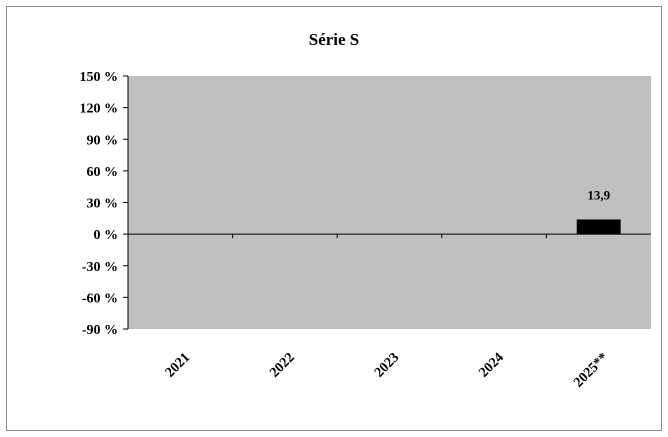  I want to click on y-tick-label: 30 %, so click(103, 204).